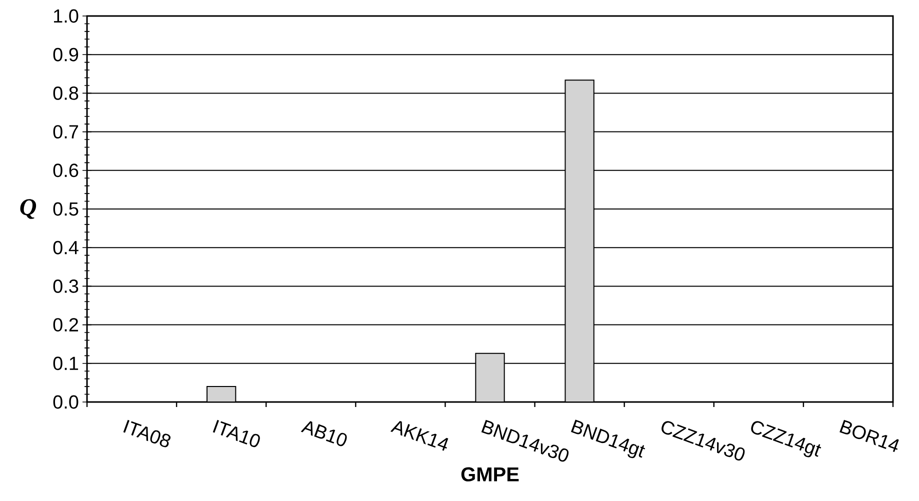 Image resolution: width=919 pixels, height=501 pixels. Describe the element at coordinates (65, 171) in the screenshot. I see `y-tick-label: 0.6` at that location.